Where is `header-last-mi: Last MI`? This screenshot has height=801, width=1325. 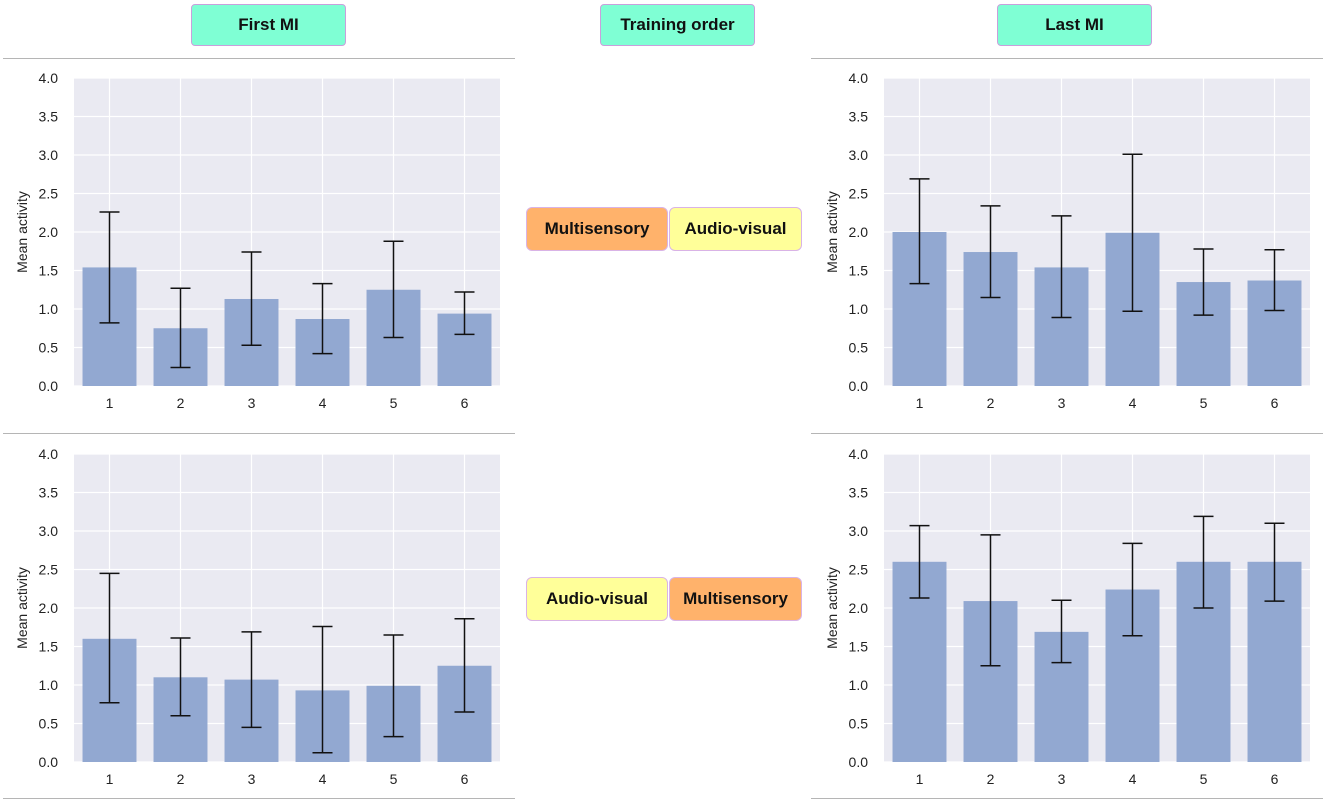 header-last-mi: Last MI is located at coordinates (1074, 25).